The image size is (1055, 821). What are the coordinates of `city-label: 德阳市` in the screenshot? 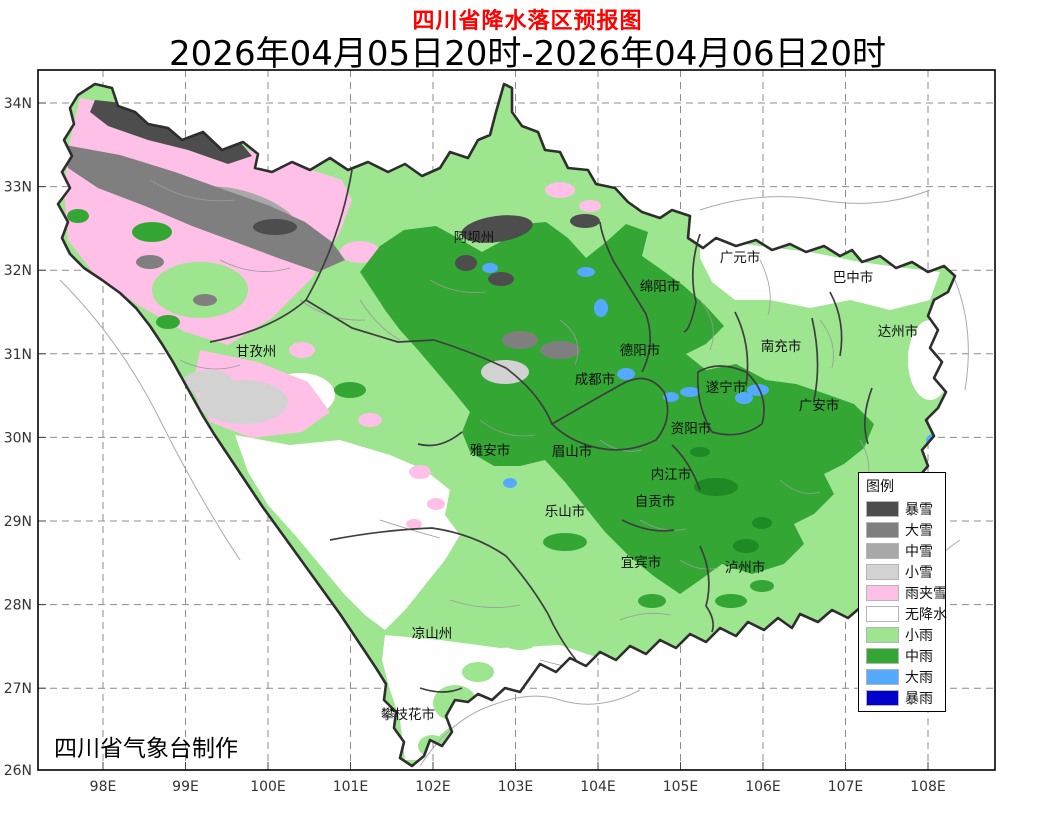 It's located at (640, 350).